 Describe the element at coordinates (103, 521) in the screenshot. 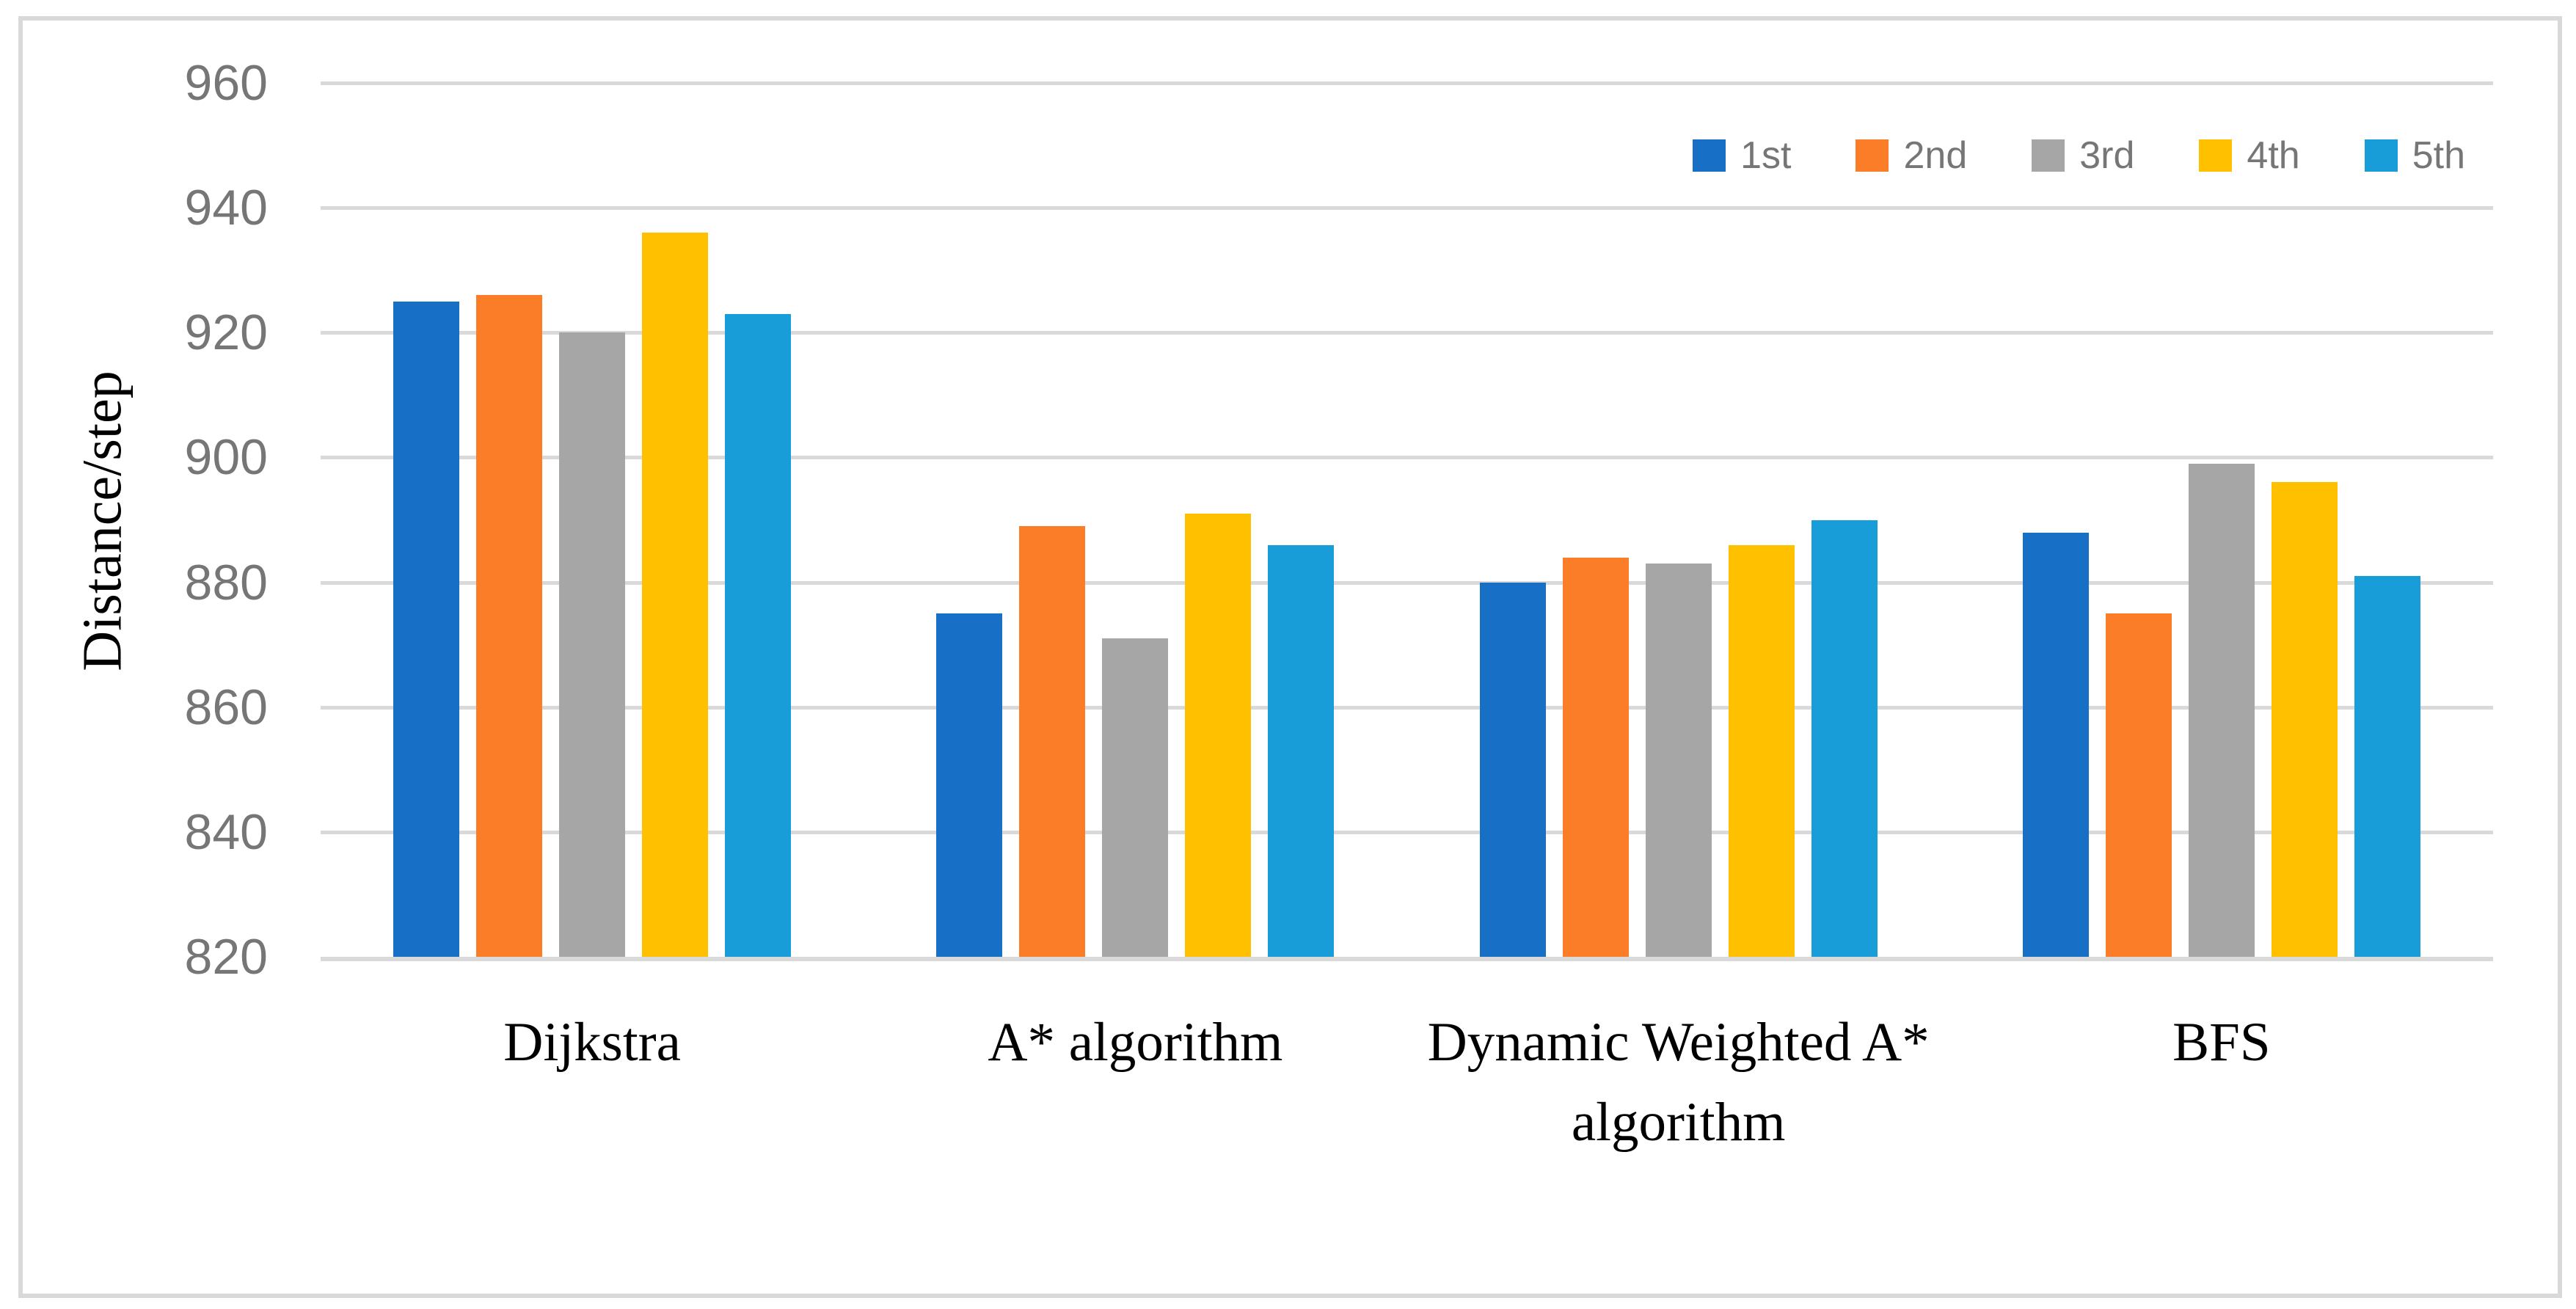

I see `y-axis-title: Distance/step` at that location.